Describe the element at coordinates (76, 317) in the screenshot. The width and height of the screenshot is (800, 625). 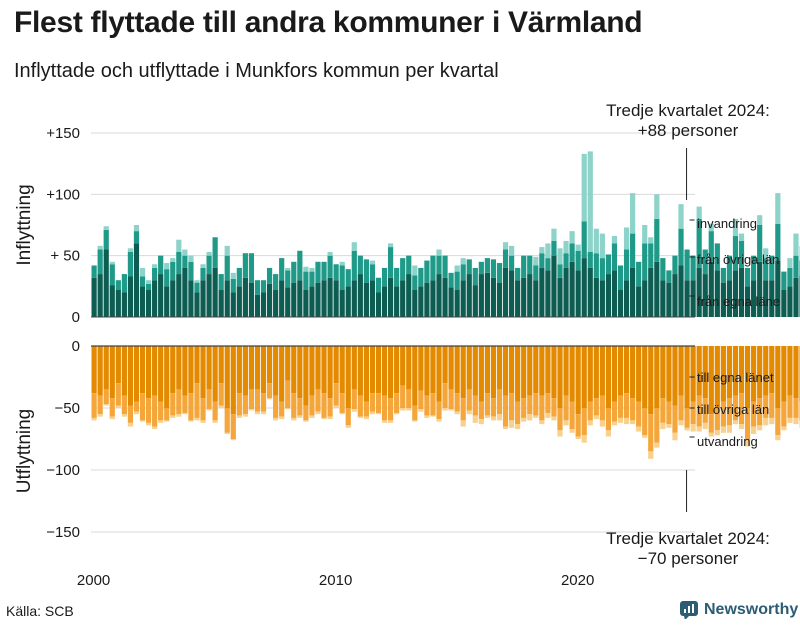
I see `y-tick-label-top: 0` at that location.